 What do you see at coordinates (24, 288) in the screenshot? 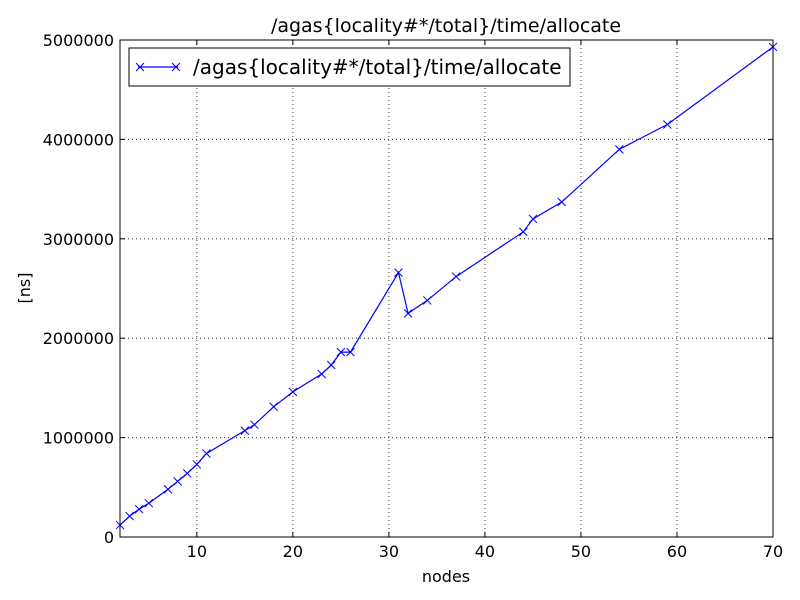
I see `y-axis-label: [ns]` at bounding box center [24, 288].